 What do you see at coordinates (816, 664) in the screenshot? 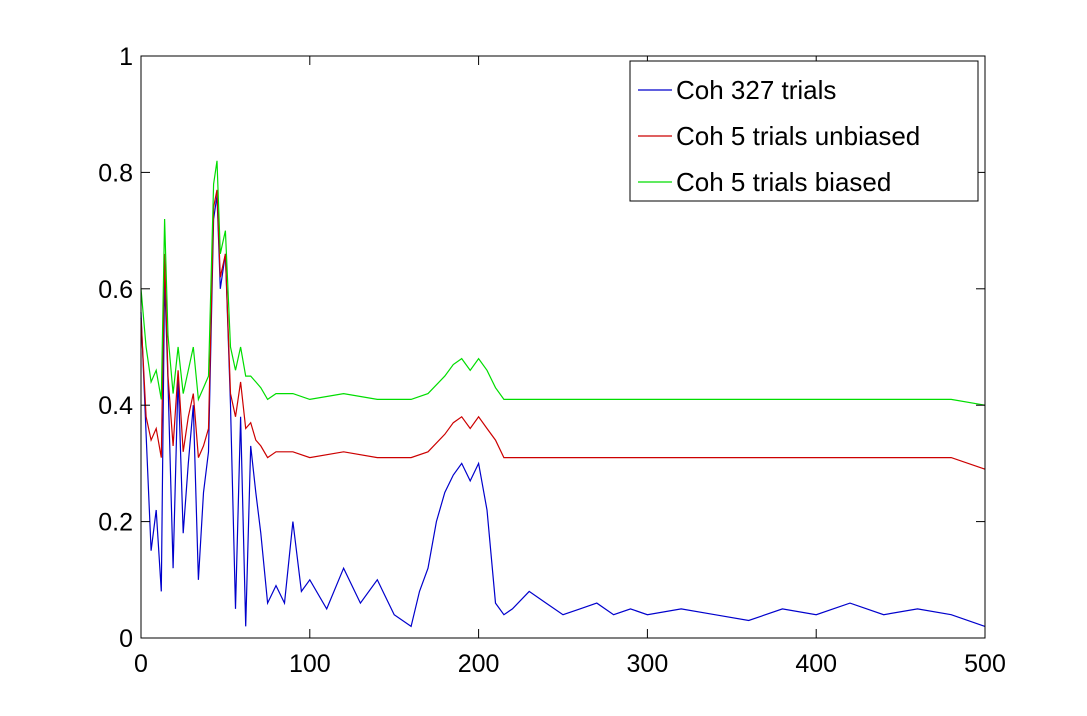
I see `x-tick-label: 400` at bounding box center [816, 664].